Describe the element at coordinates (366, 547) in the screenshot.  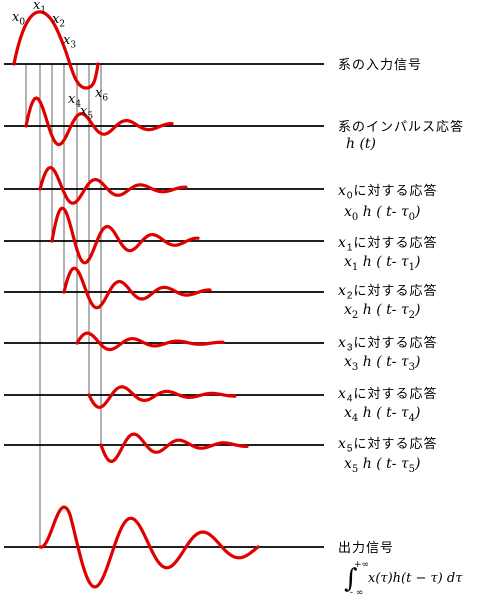
I see `output-signal-label: 出力信号` at that location.